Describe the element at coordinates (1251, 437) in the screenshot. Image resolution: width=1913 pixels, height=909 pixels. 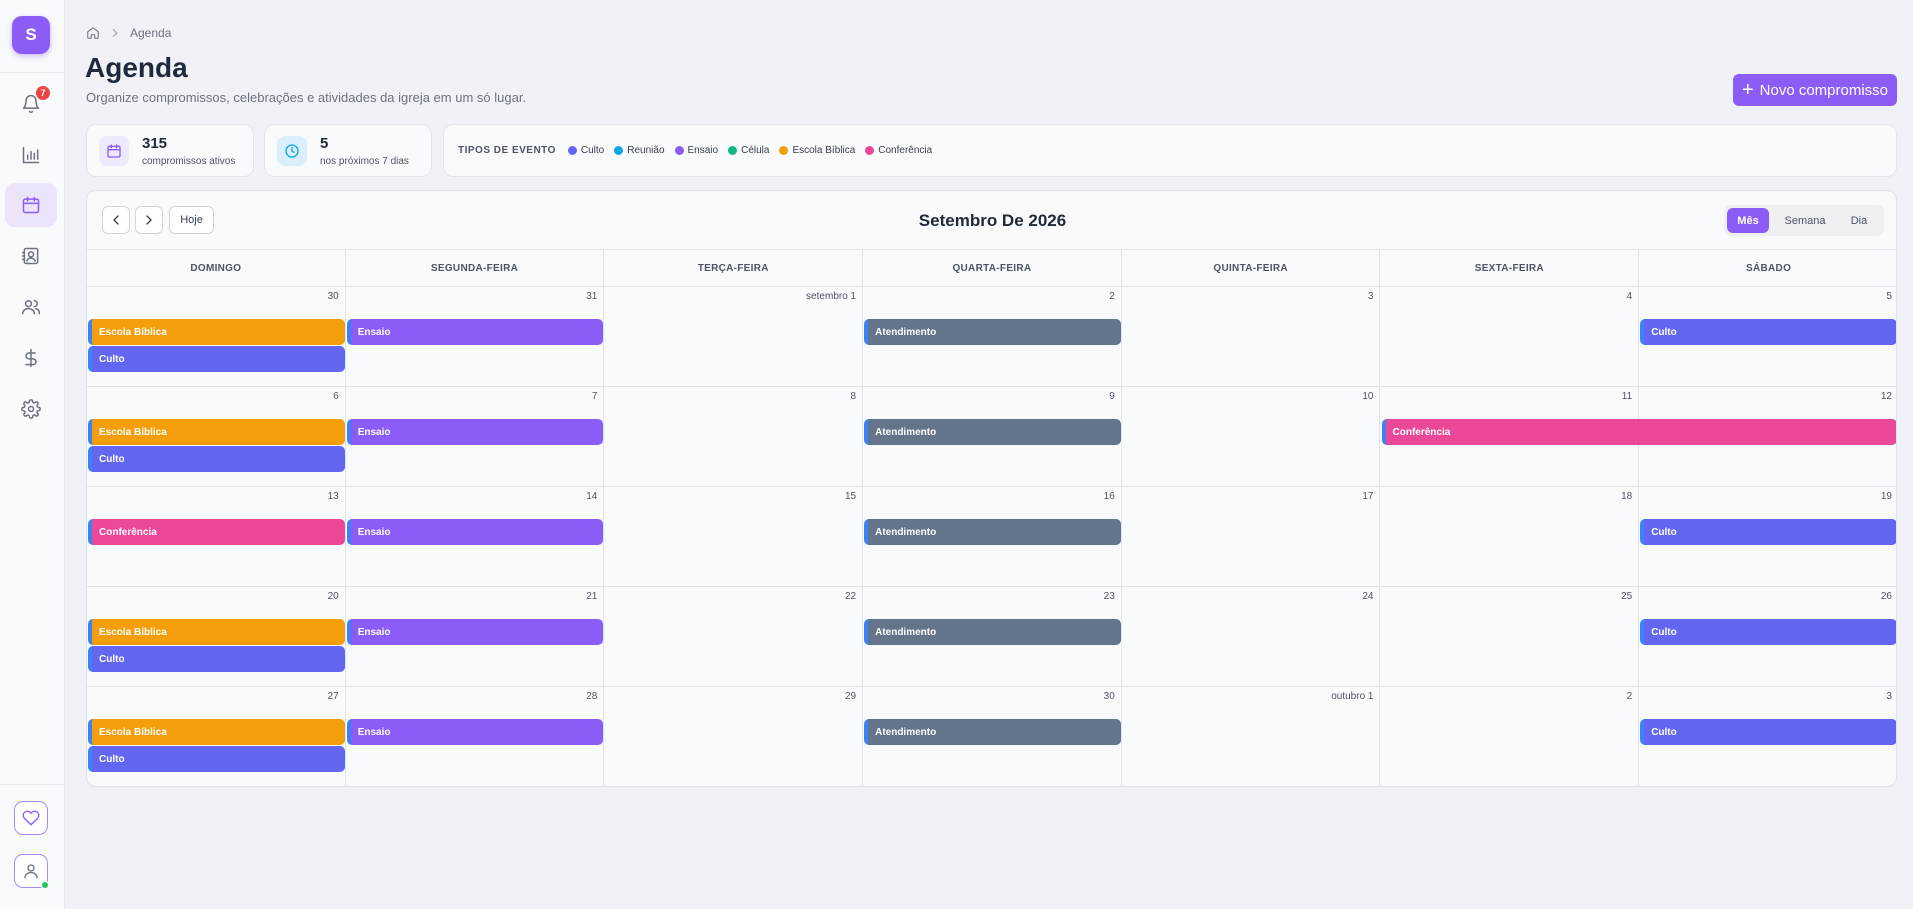
I see `day-cell: 10` at that location.